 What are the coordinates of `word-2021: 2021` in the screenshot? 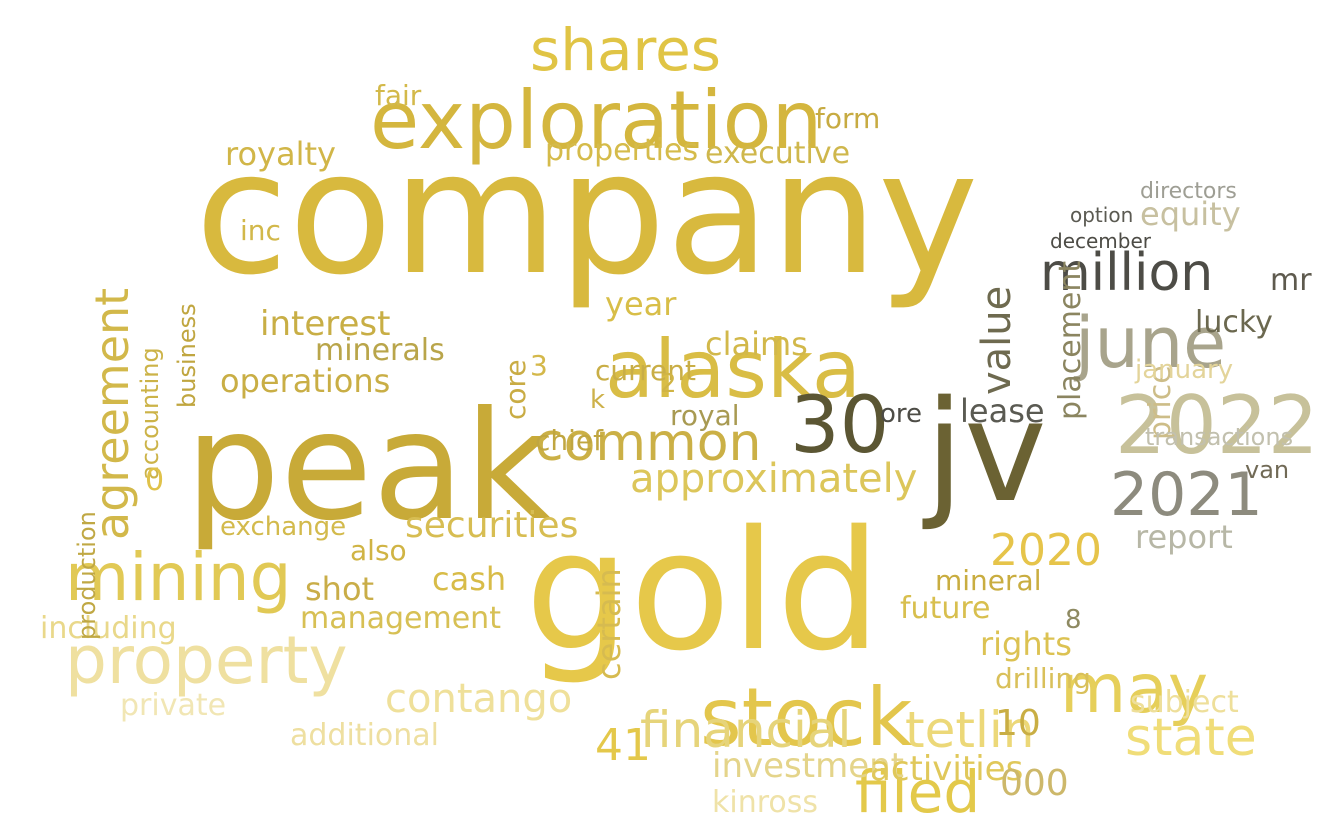 It's located at (1186, 495).